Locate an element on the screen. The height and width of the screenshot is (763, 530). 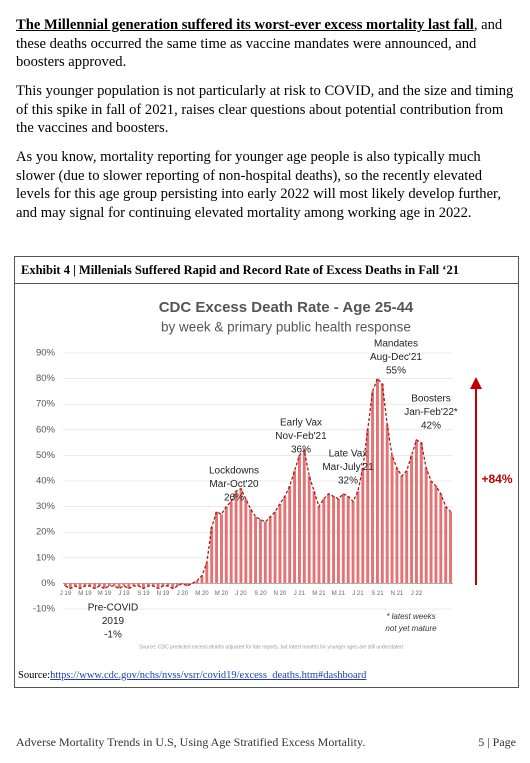
annotation: Boosters is located at coordinates (430, 399).